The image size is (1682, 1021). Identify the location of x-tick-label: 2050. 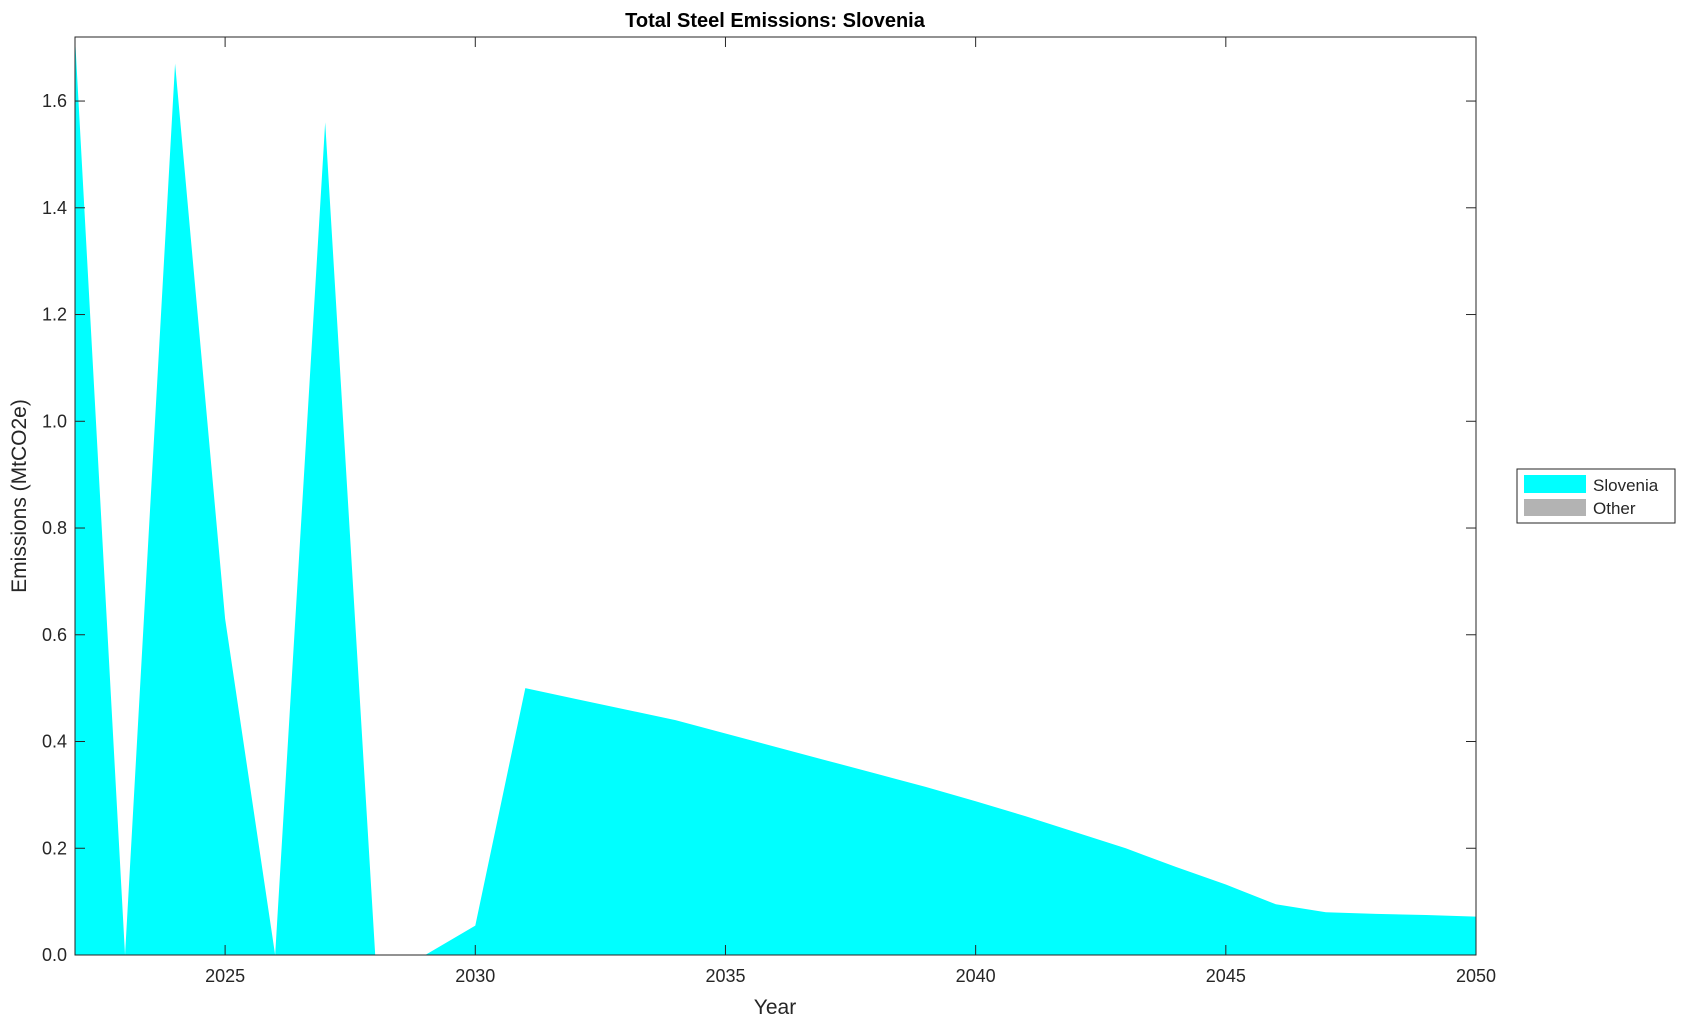
(1476, 976).